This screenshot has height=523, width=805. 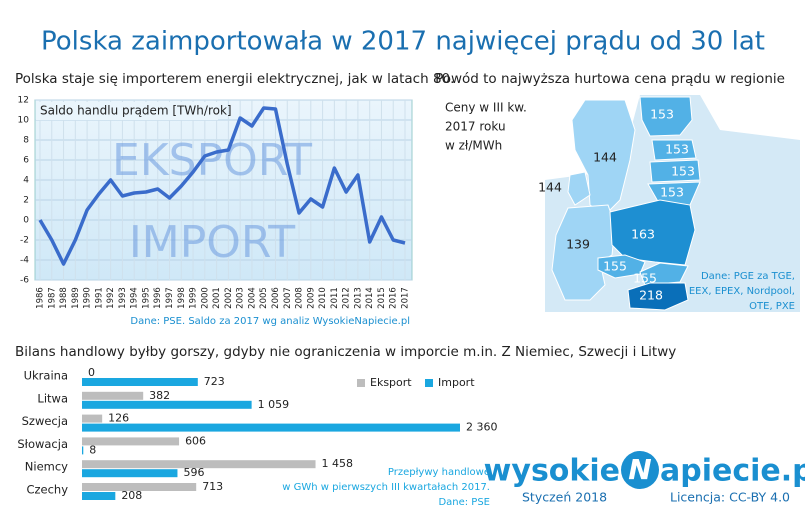 I want to click on y-tick-label: 0, so click(x=26, y=221).